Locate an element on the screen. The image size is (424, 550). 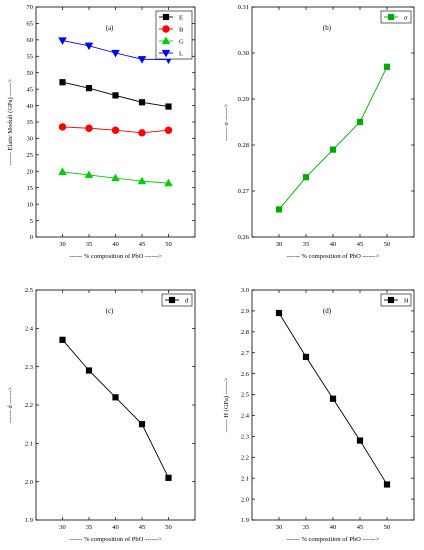
y-tick-label: 0.27 is located at coordinates (244, 191).